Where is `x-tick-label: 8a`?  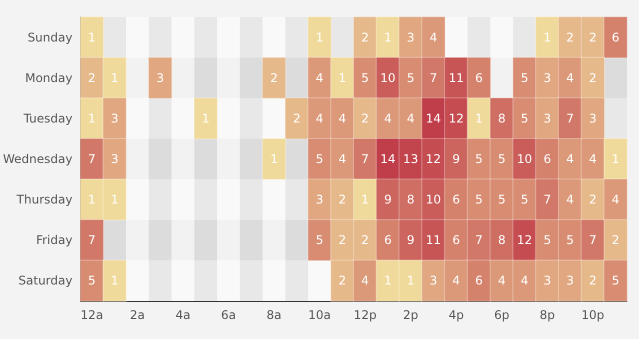 x-tick-label: 8a is located at coordinates (274, 315).